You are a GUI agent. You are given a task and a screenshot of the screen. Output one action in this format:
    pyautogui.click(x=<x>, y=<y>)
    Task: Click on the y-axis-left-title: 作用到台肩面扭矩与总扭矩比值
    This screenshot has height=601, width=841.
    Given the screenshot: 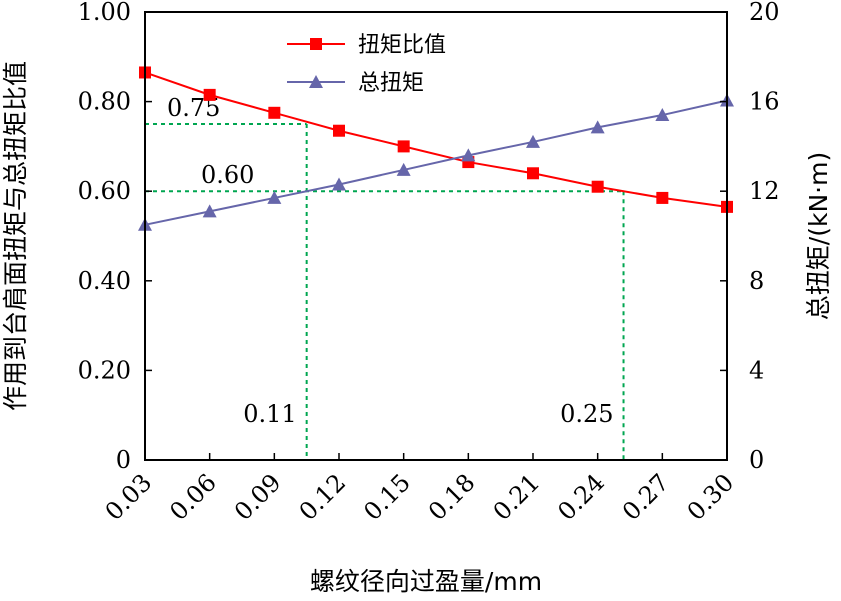 What is the action you would take?
    pyautogui.click(x=15, y=236)
    